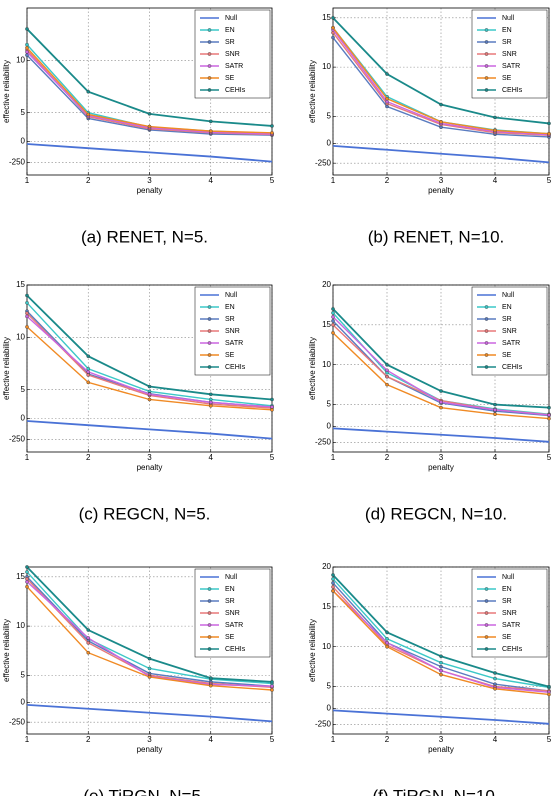 The width and height of the screenshot is (554, 796). Describe the element at coordinates (333, 180) in the screenshot. I see `x-tick-label: 1` at that location.